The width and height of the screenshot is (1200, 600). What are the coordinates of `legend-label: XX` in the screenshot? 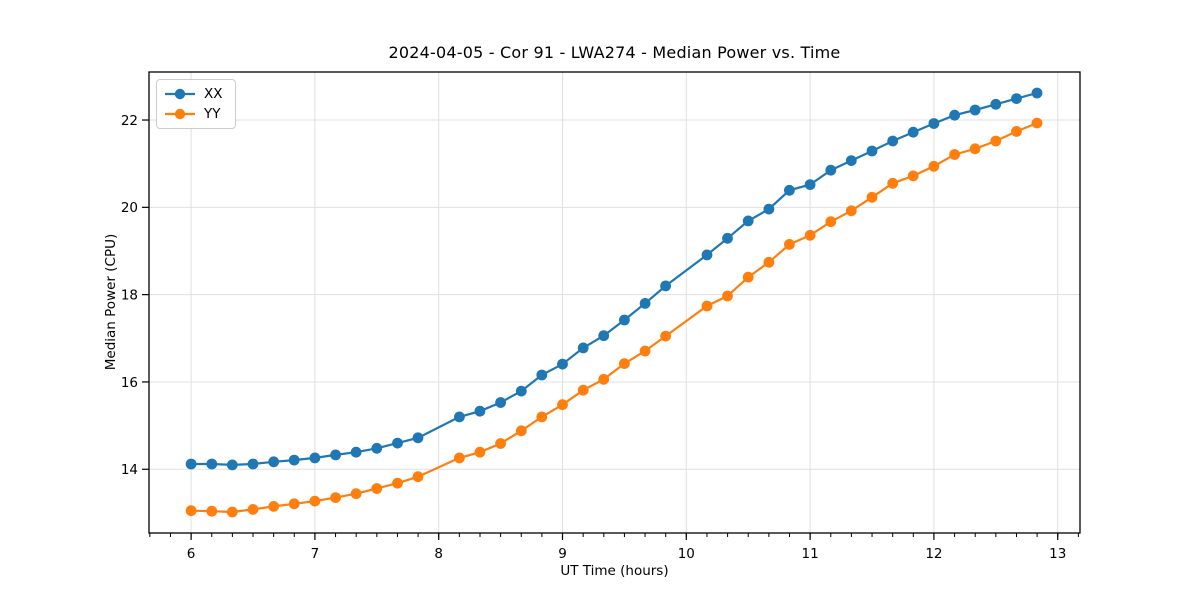 It's located at (213, 94).